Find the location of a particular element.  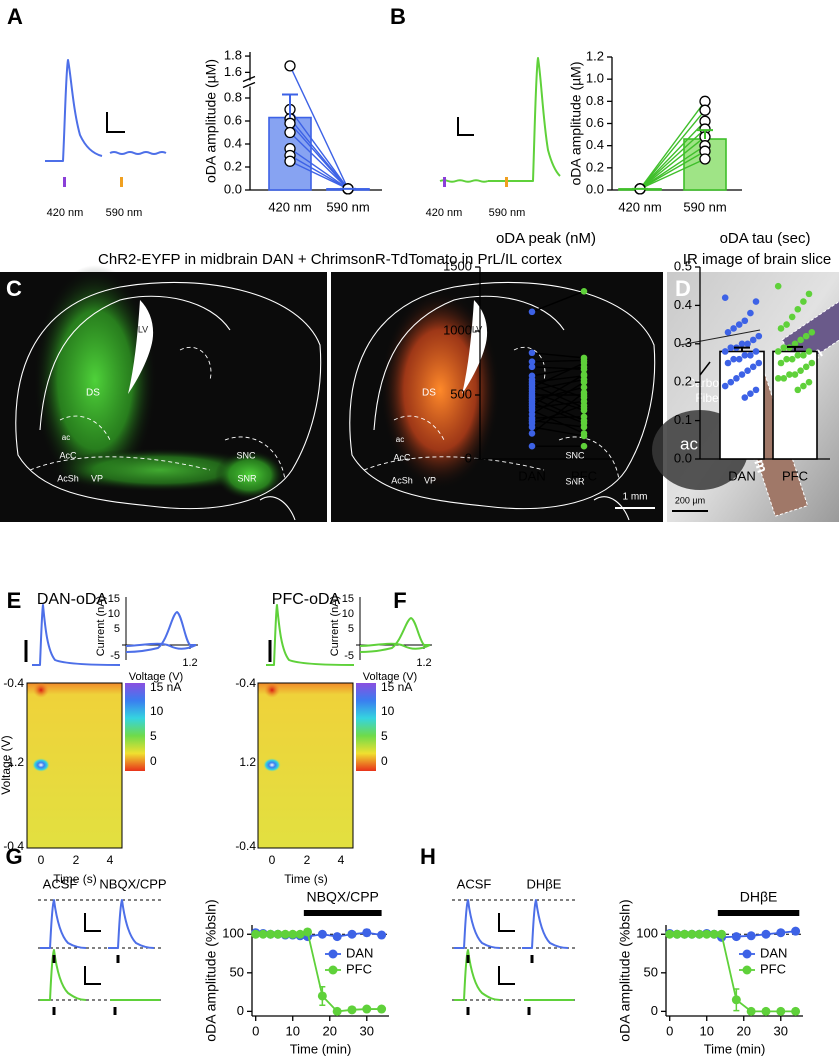

bar is located at coordinates (742, 405).